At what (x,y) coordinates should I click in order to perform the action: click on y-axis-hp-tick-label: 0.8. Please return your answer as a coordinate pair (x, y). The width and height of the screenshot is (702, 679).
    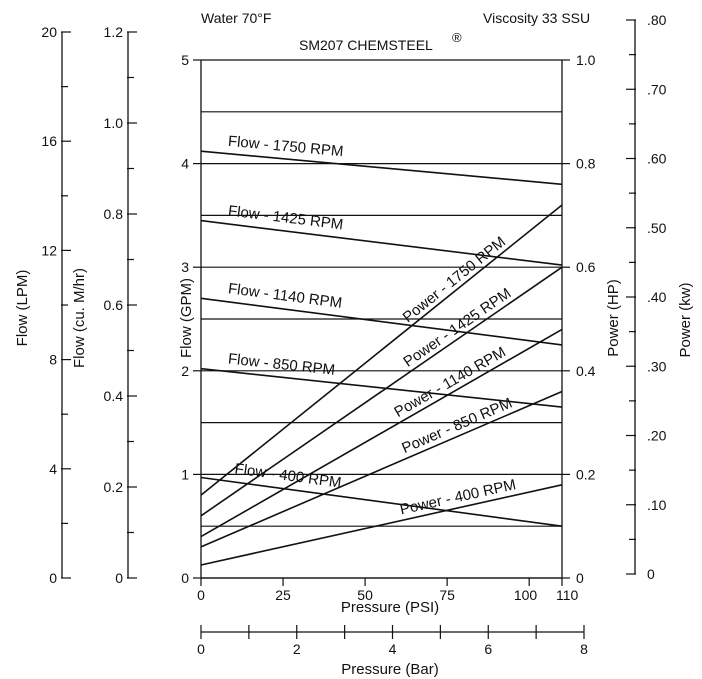
    Looking at the image, I should click on (586, 164).